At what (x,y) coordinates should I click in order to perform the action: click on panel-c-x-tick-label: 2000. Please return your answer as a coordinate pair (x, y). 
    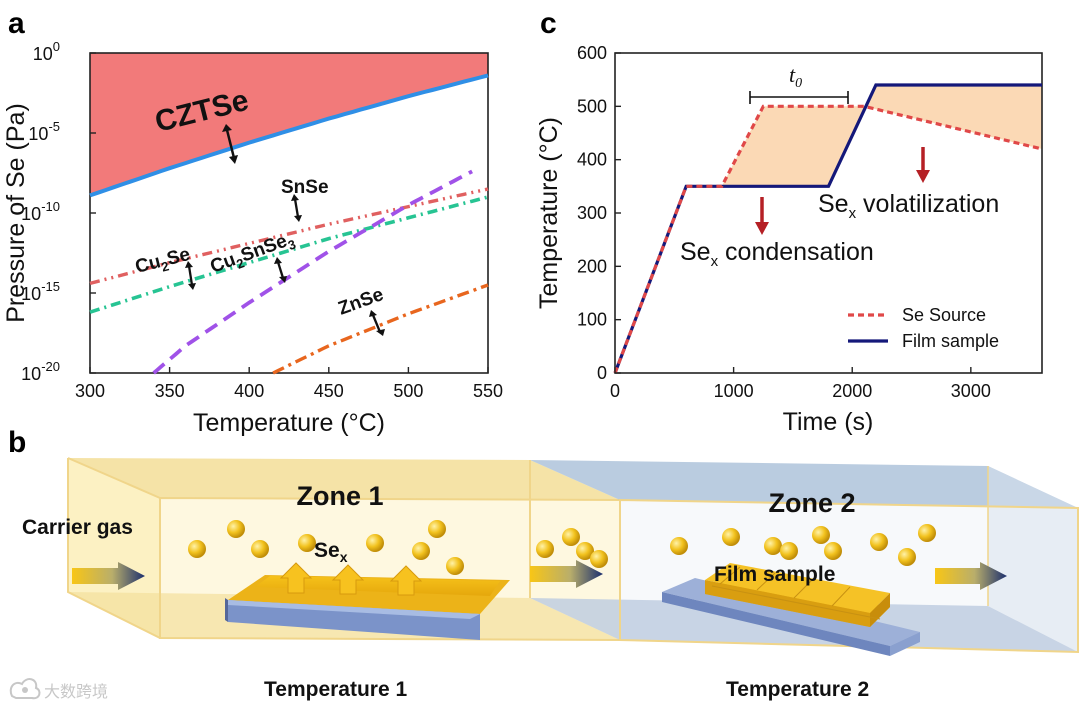
    Looking at the image, I should click on (852, 391).